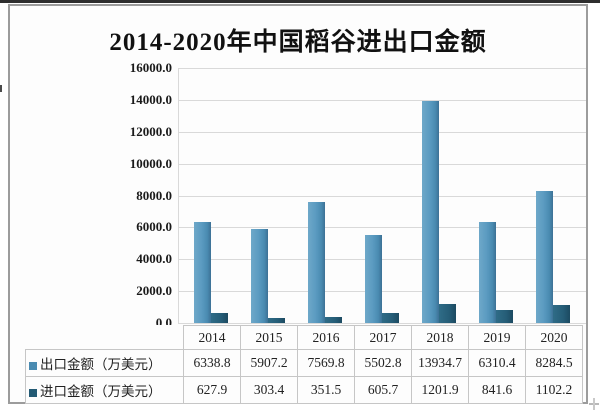 This screenshot has height=412, width=600. I want to click on value-cell: 6310.4, so click(497, 363).